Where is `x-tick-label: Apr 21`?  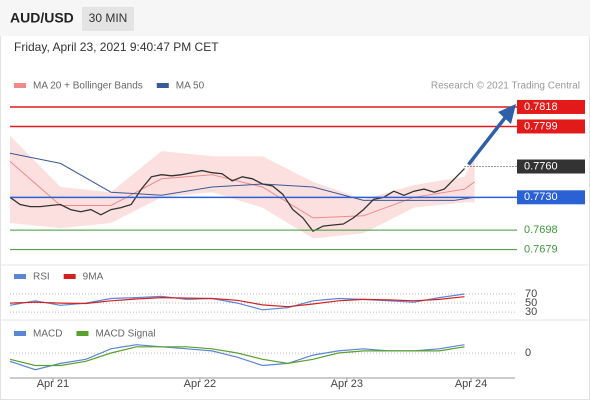 x-tick-label: Apr 21 is located at coordinates (53, 384).